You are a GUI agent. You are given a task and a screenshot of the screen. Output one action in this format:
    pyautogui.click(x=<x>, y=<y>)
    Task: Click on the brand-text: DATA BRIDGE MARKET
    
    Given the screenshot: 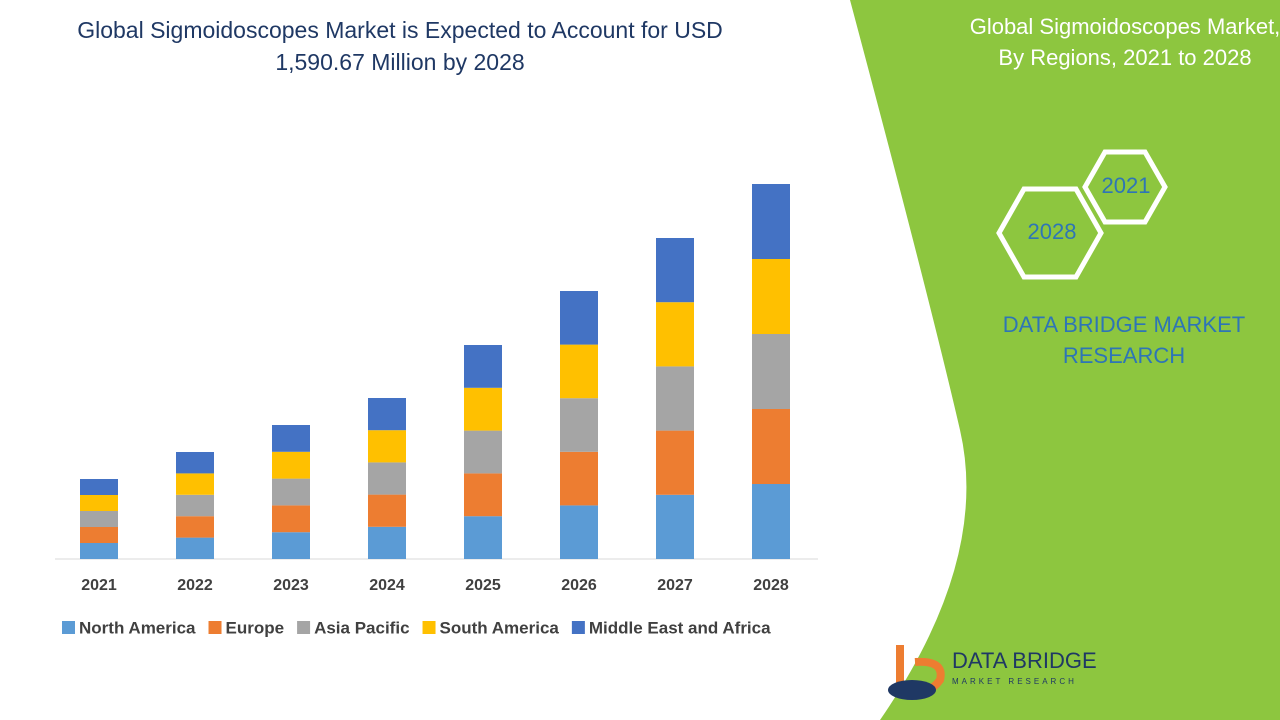 What is the action you would take?
    pyautogui.click(x=1124, y=324)
    